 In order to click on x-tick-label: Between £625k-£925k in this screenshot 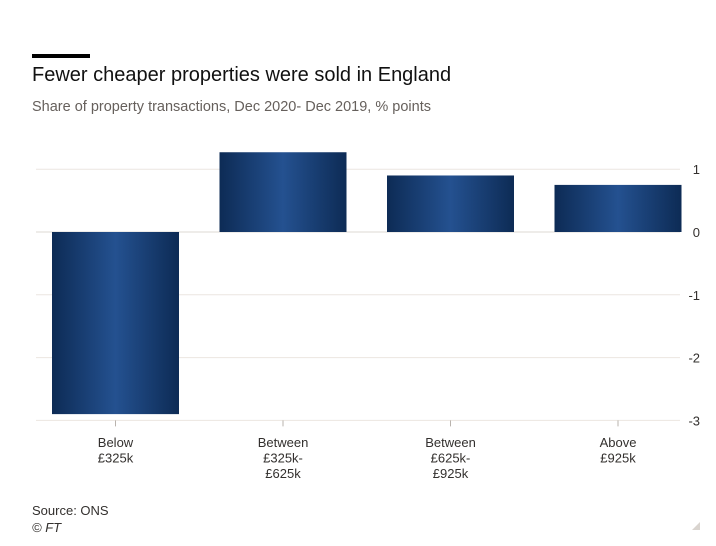, I will do `click(450, 458)`.